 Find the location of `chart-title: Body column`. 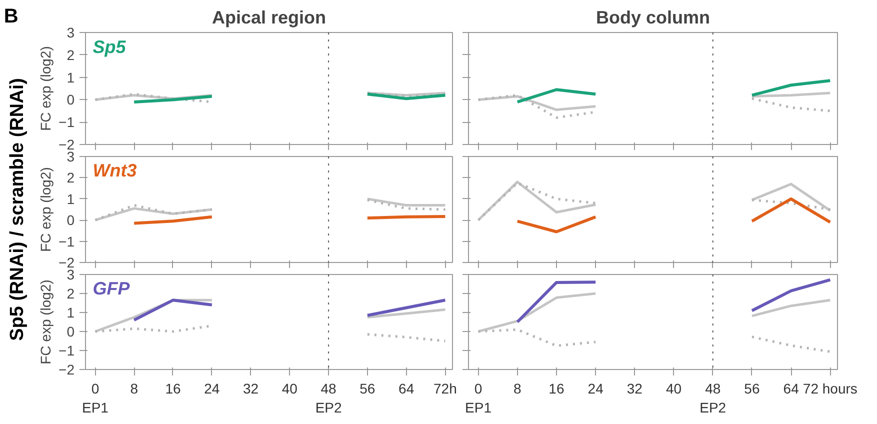

chart-title: Body column is located at coordinates (653, 18).